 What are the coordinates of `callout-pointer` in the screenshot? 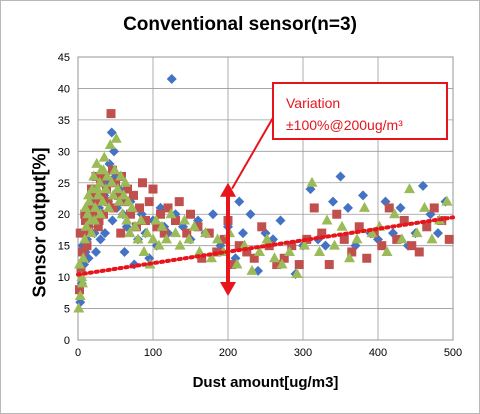 It's located at (253, 152).